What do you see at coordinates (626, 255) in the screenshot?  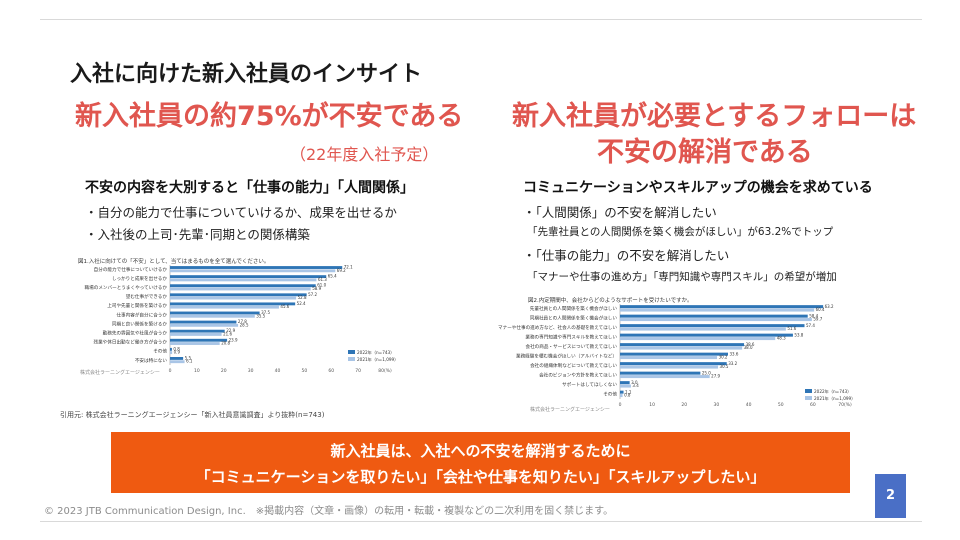 I see `right-bullet-2: ・「仕事の能力」の不安を解消したい` at bounding box center [626, 255].